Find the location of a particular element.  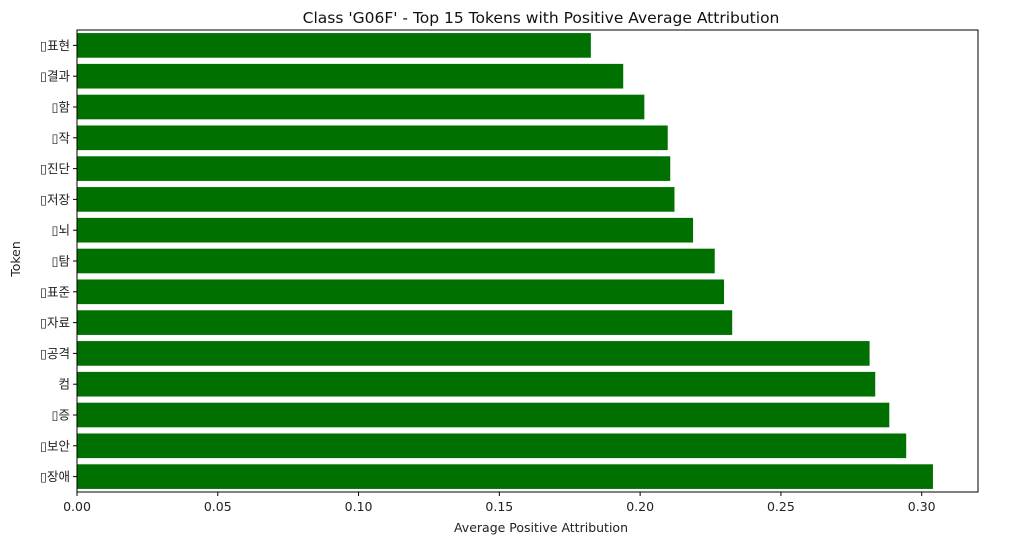

y-tick-label: ▯뇌 is located at coordinates (61, 230).